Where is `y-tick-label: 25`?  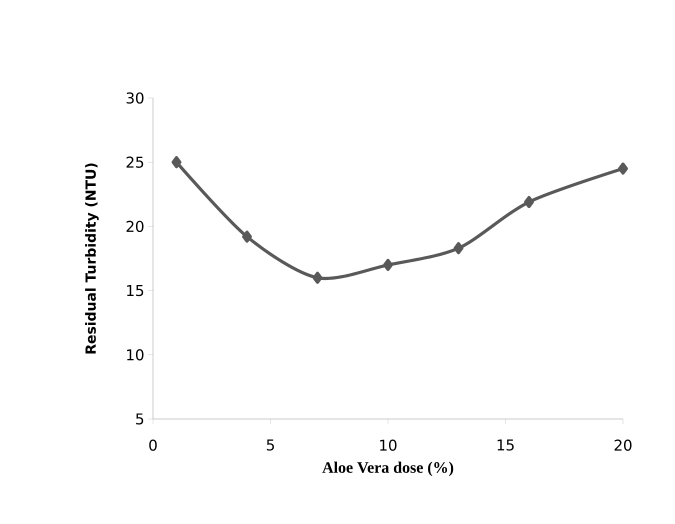 y-tick-label: 25 is located at coordinates (135, 162).